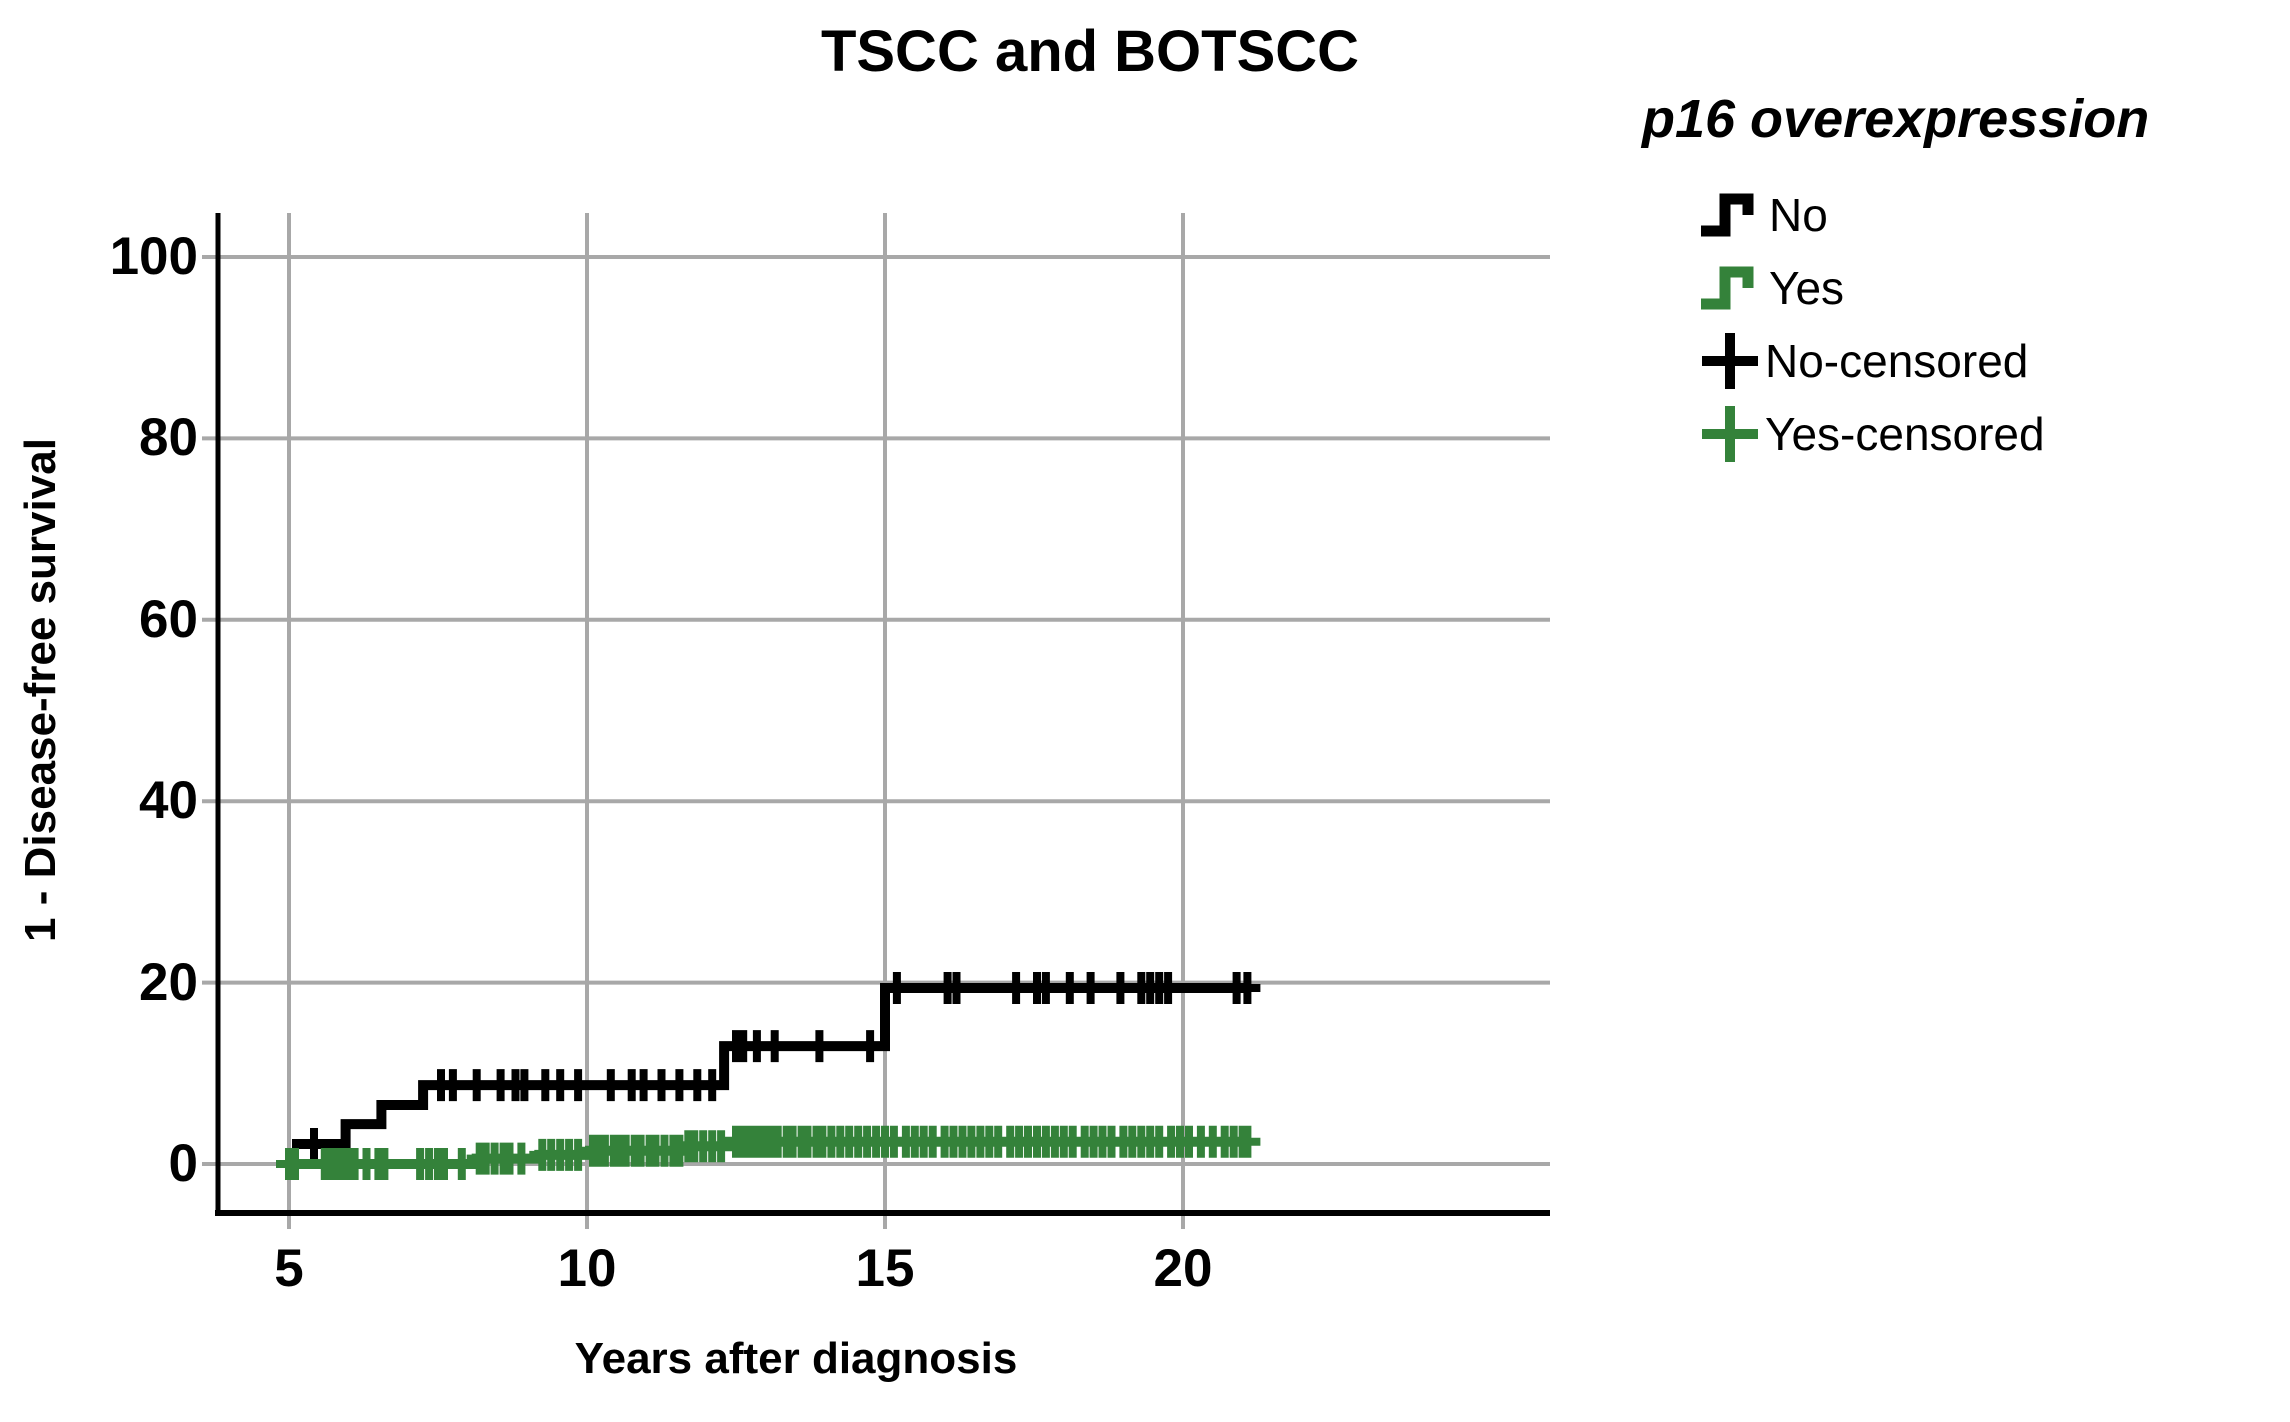  I want to click on y-tick-label-100: 100, so click(153, 256).